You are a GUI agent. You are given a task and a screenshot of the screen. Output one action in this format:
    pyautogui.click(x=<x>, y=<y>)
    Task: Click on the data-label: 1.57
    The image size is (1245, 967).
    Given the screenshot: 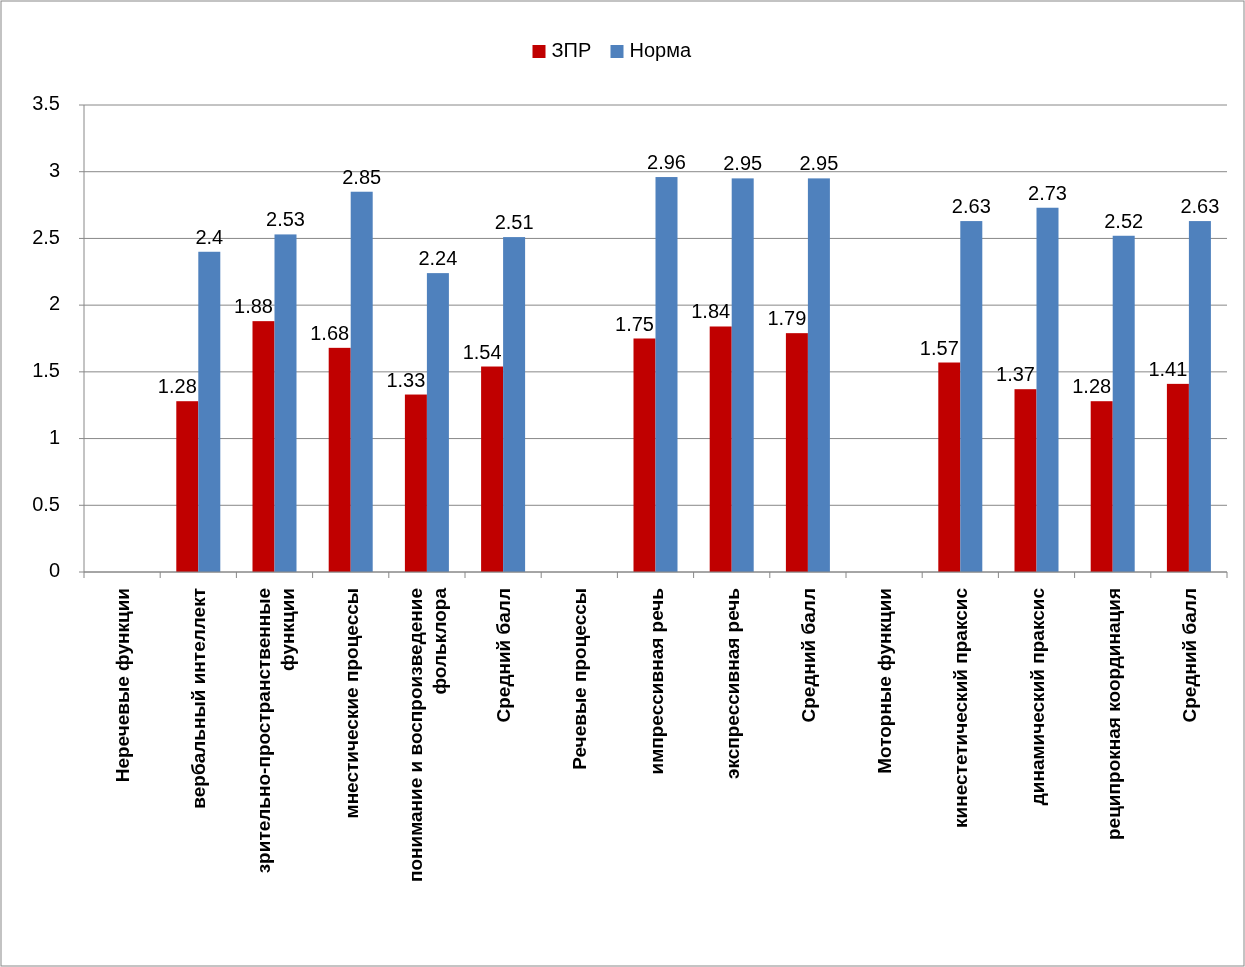 What is the action you would take?
    pyautogui.click(x=939, y=347)
    